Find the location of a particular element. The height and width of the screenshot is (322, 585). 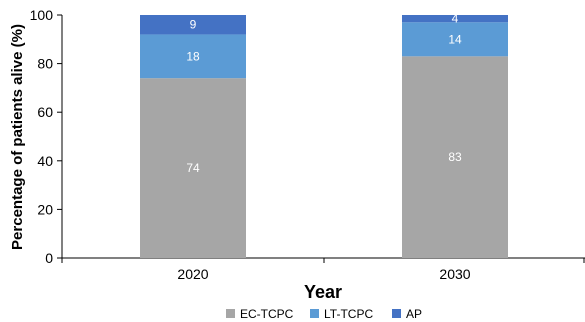

x-tick-label: 2020 is located at coordinates (192, 274).